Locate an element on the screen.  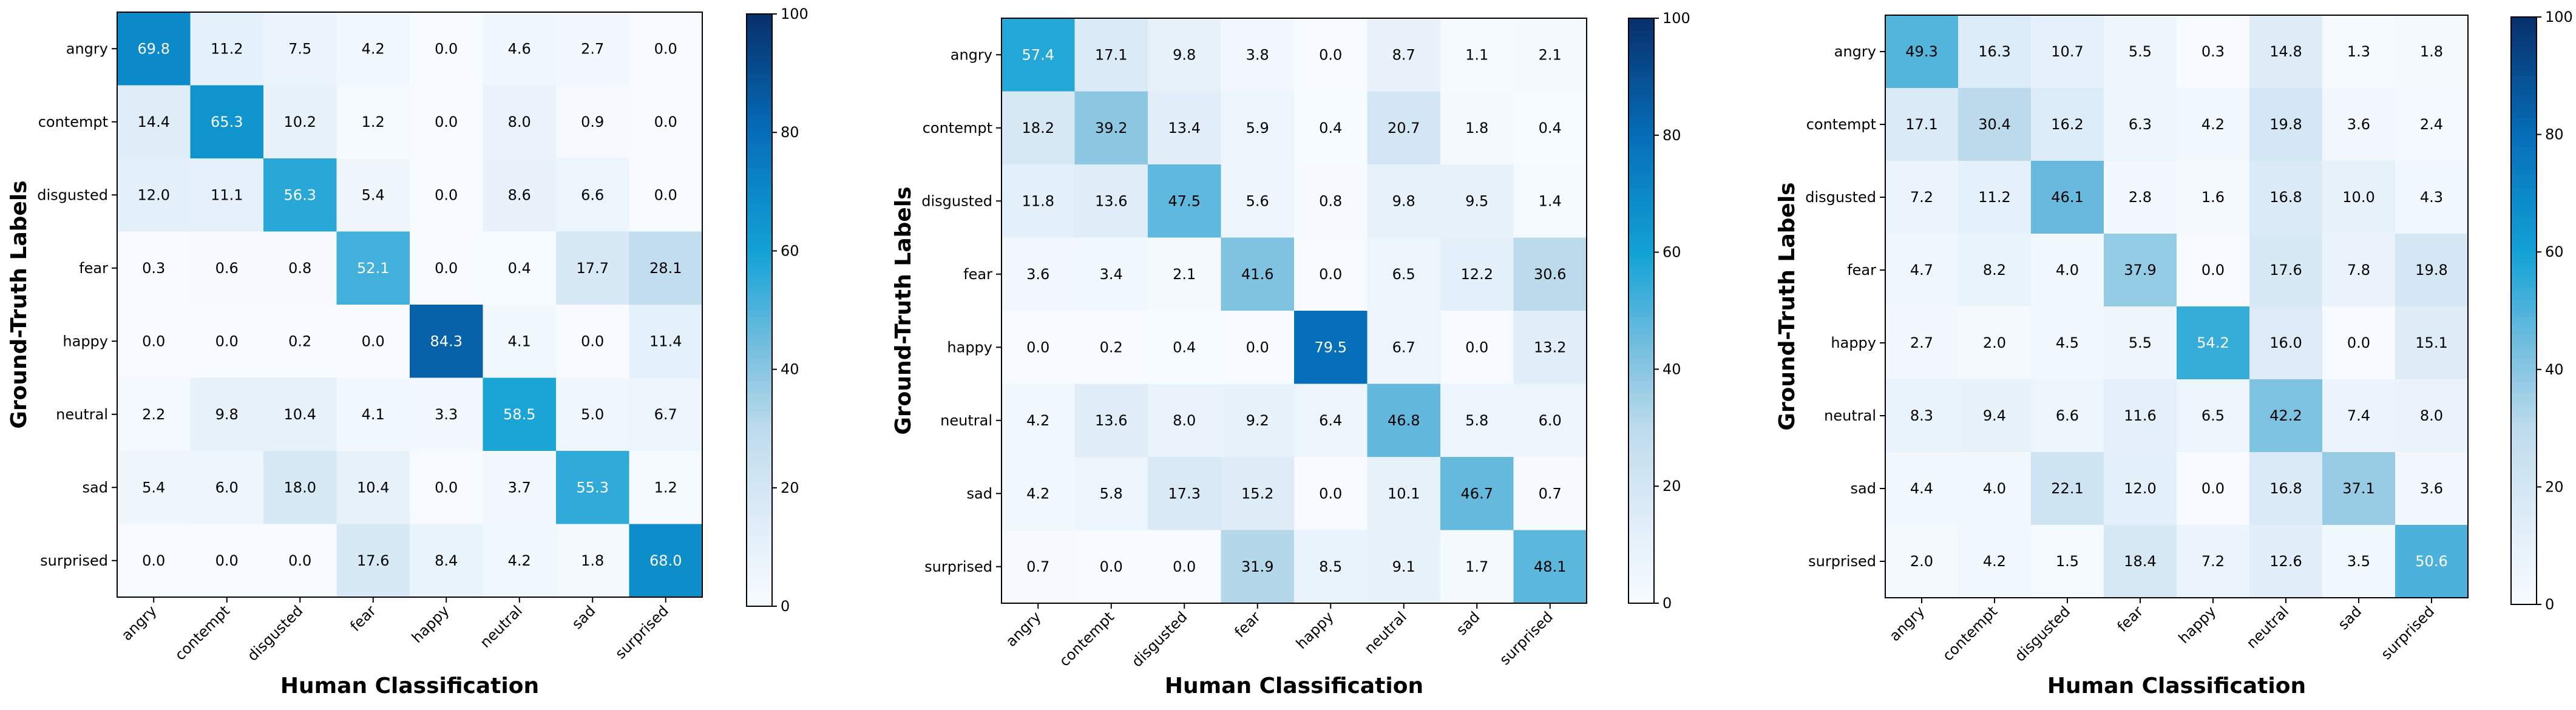
cell-value-label: 68.0 is located at coordinates (665, 560).